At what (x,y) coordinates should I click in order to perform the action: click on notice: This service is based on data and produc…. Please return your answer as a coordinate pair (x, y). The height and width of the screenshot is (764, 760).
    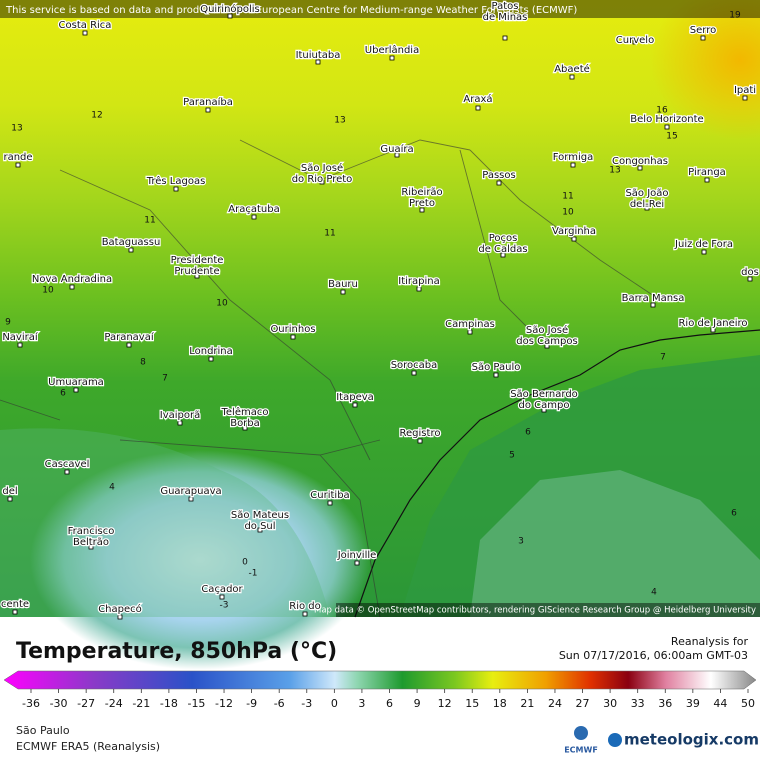
    Looking at the image, I should click on (291, 10).